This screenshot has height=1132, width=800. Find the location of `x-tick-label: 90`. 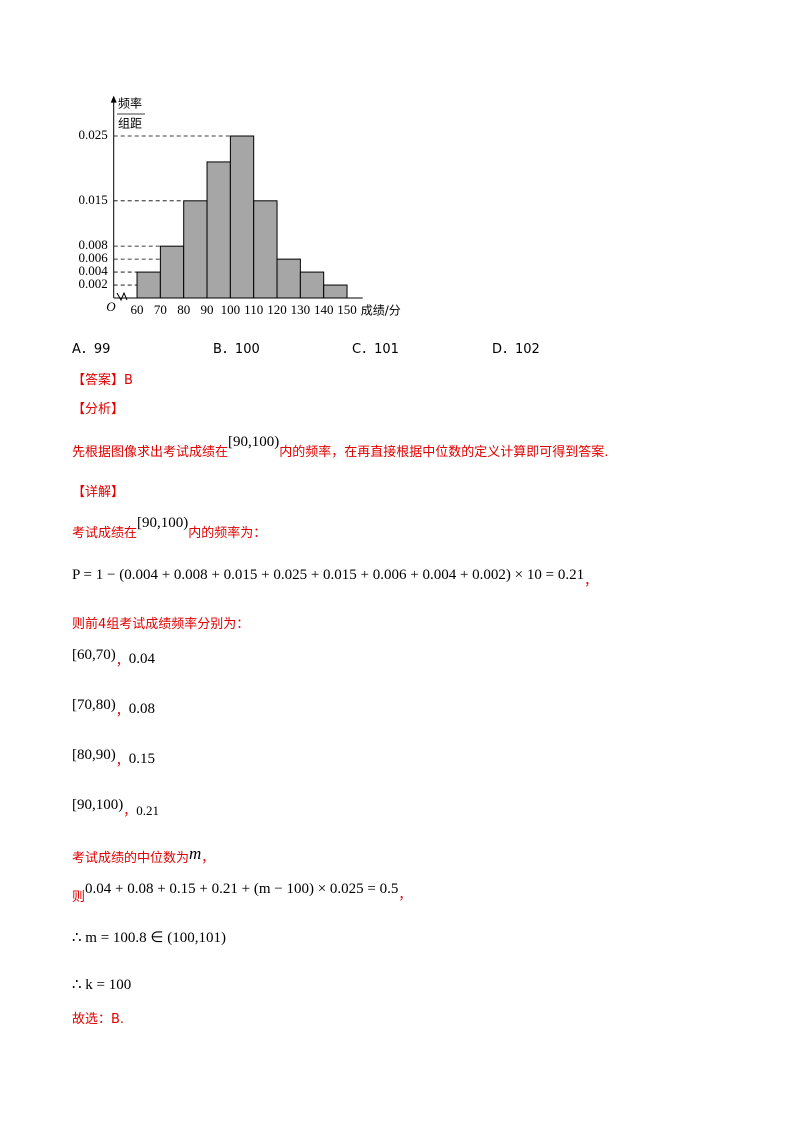

x-tick-label: 90 is located at coordinates (207, 309).